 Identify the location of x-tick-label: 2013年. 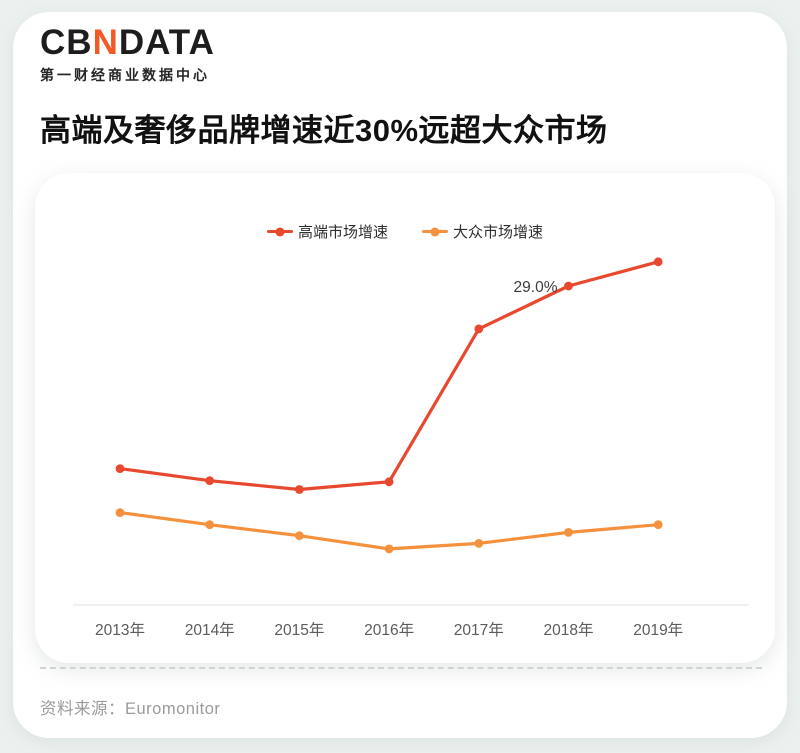
(120, 630).